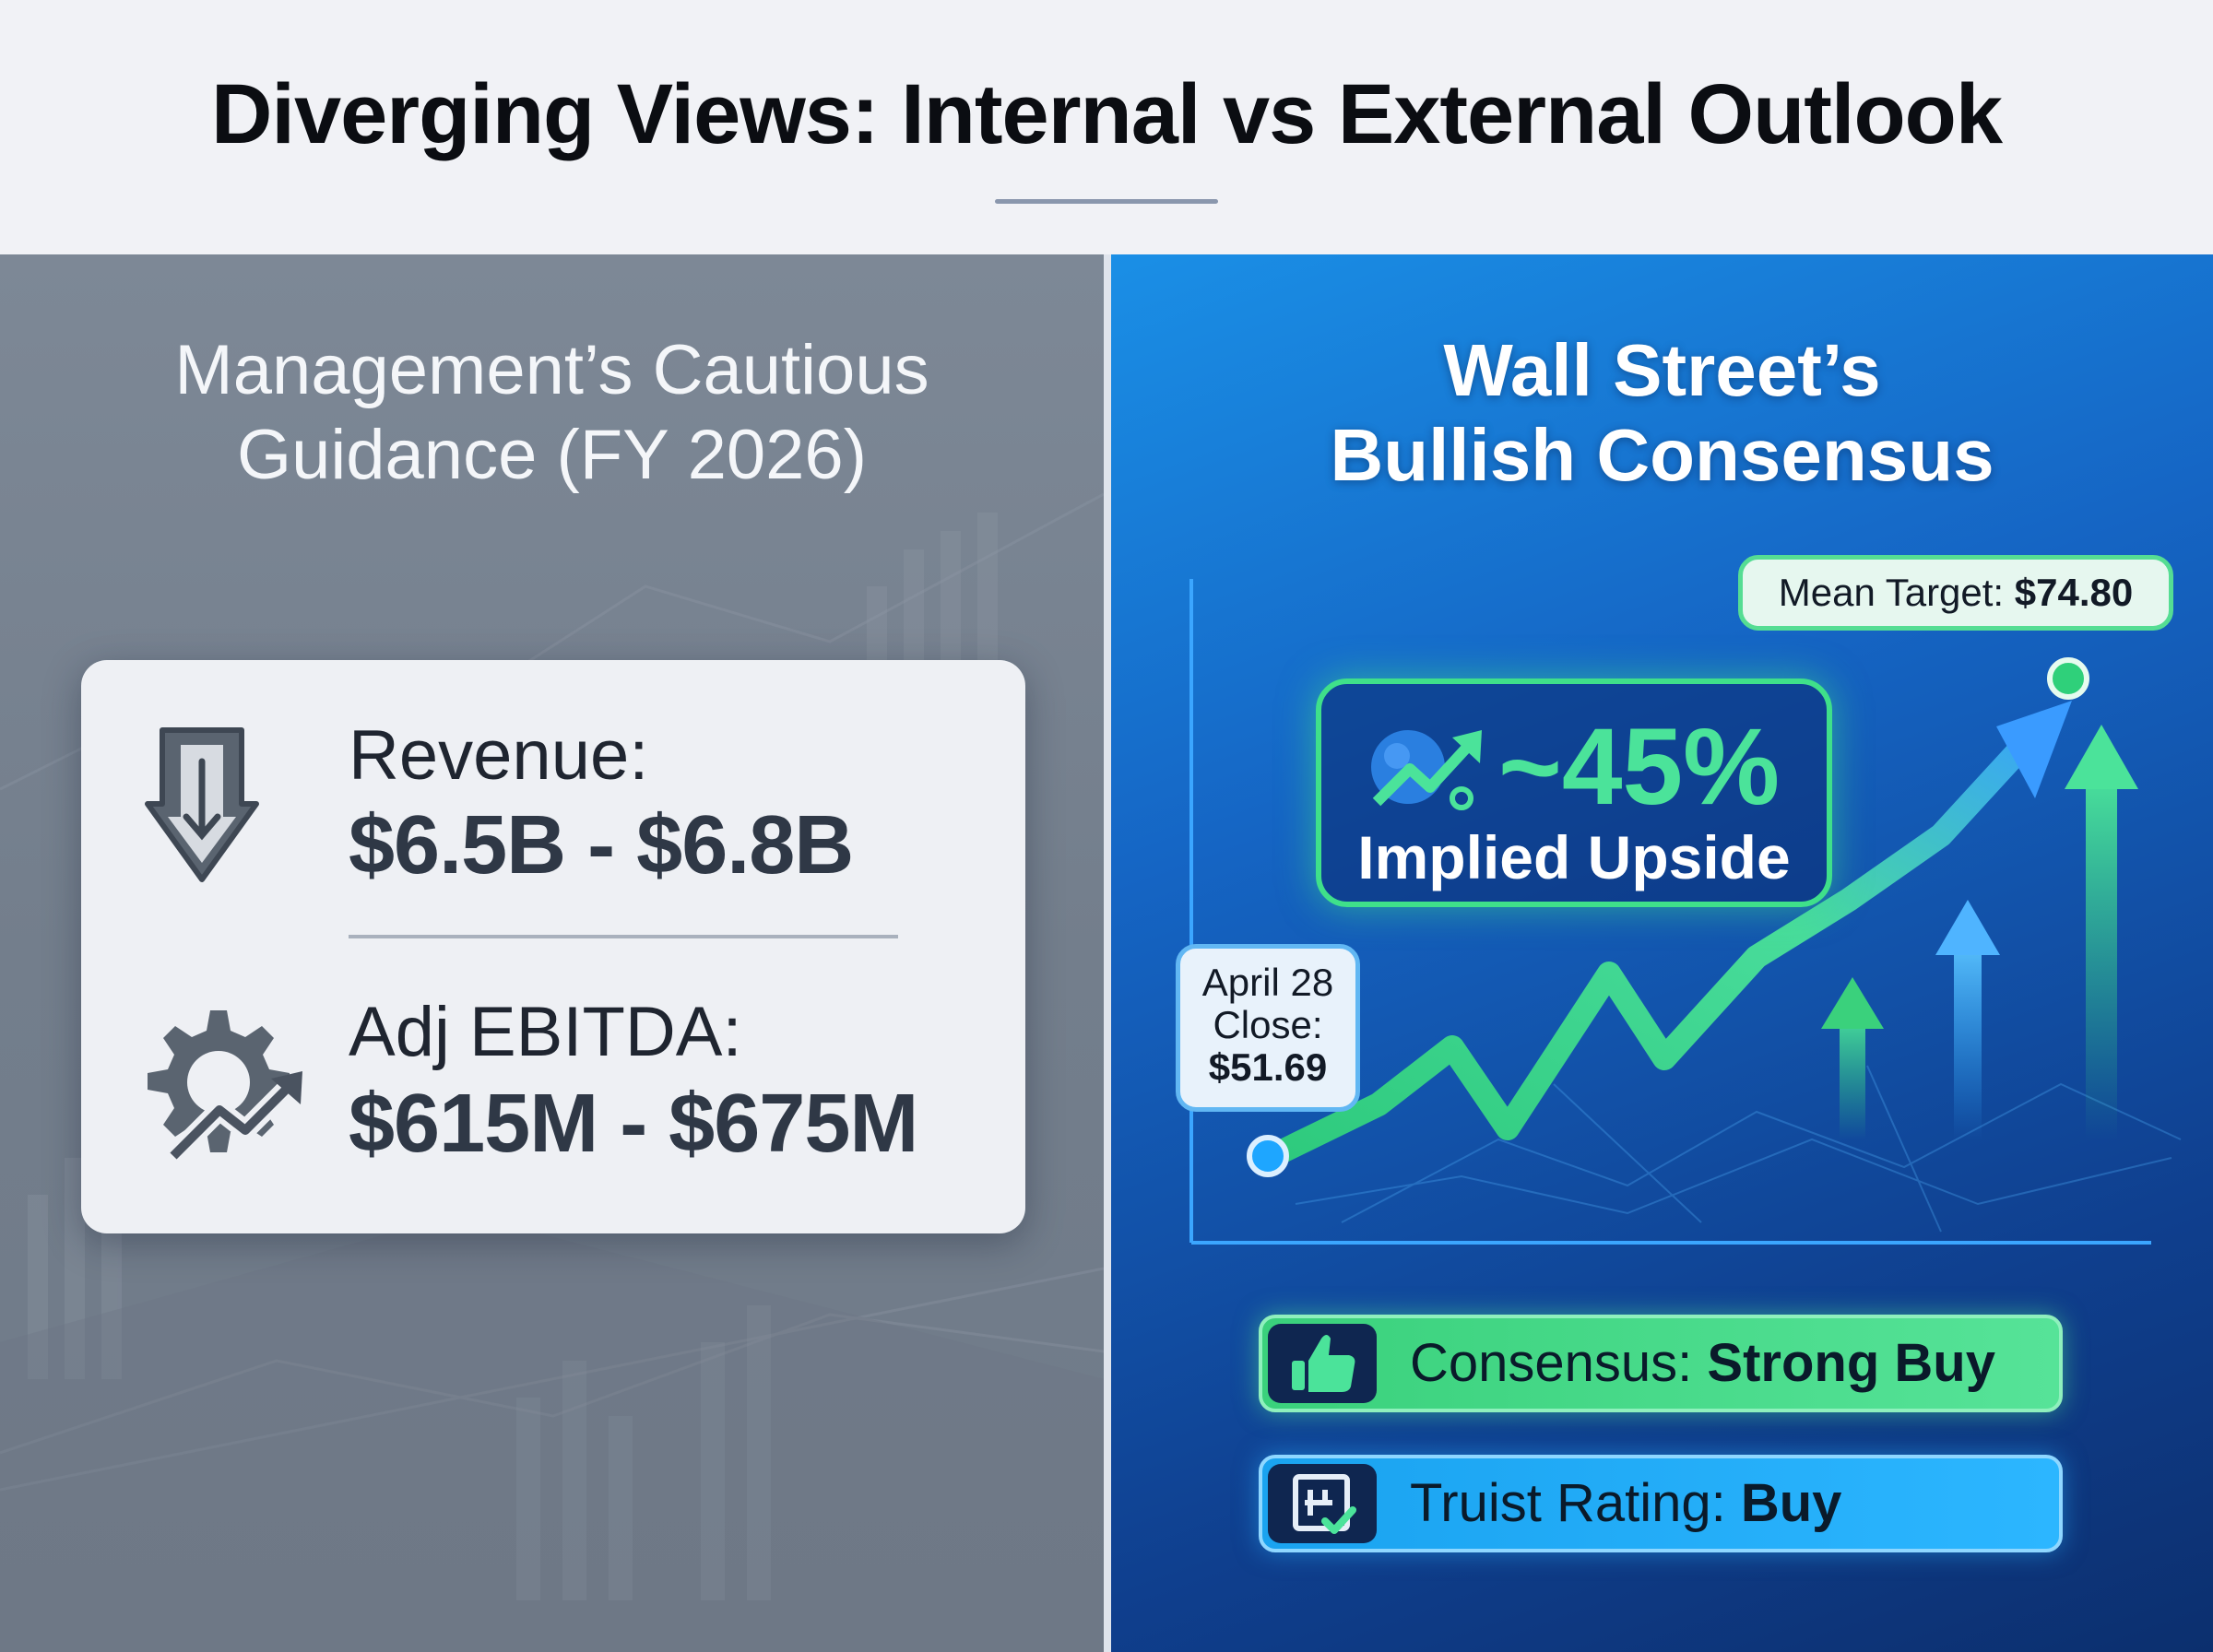  I want to click on truist-value: Buy, so click(1791, 1503).